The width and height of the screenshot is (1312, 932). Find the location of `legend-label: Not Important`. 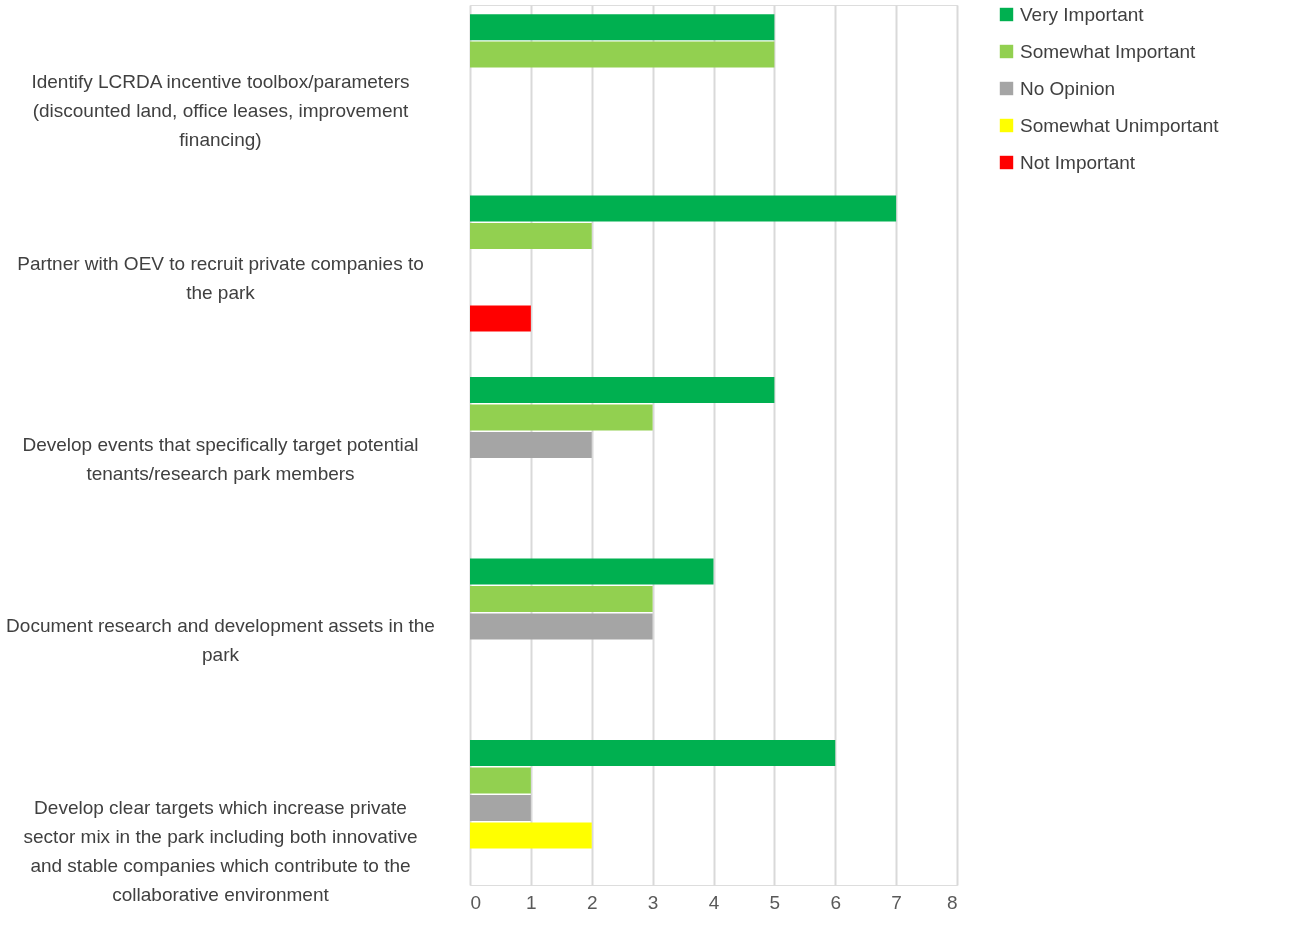

legend-label: Not Important is located at coordinates (1078, 162).